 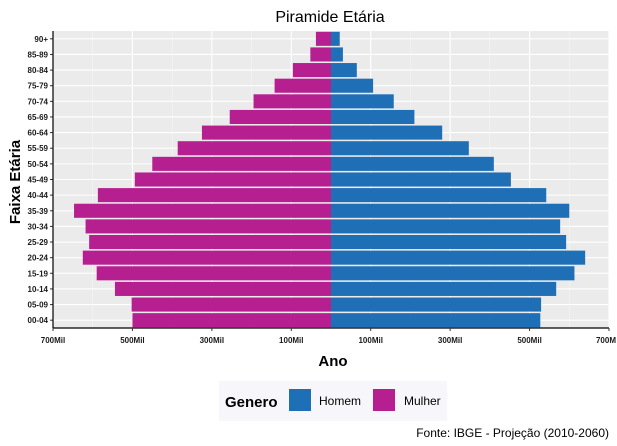 I want to click on y-tick-label: 65-69, so click(x=38, y=117).